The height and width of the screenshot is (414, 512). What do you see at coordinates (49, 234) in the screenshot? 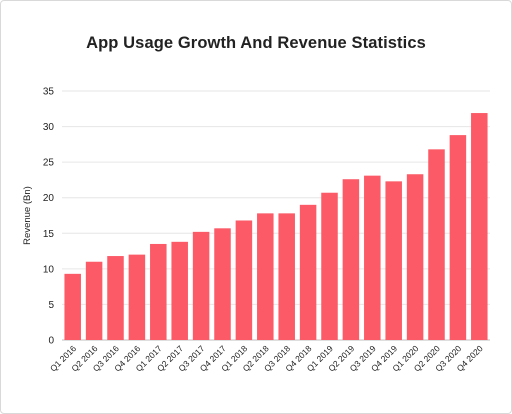
I see `y-tick-label: 15` at bounding box center [49, 234].